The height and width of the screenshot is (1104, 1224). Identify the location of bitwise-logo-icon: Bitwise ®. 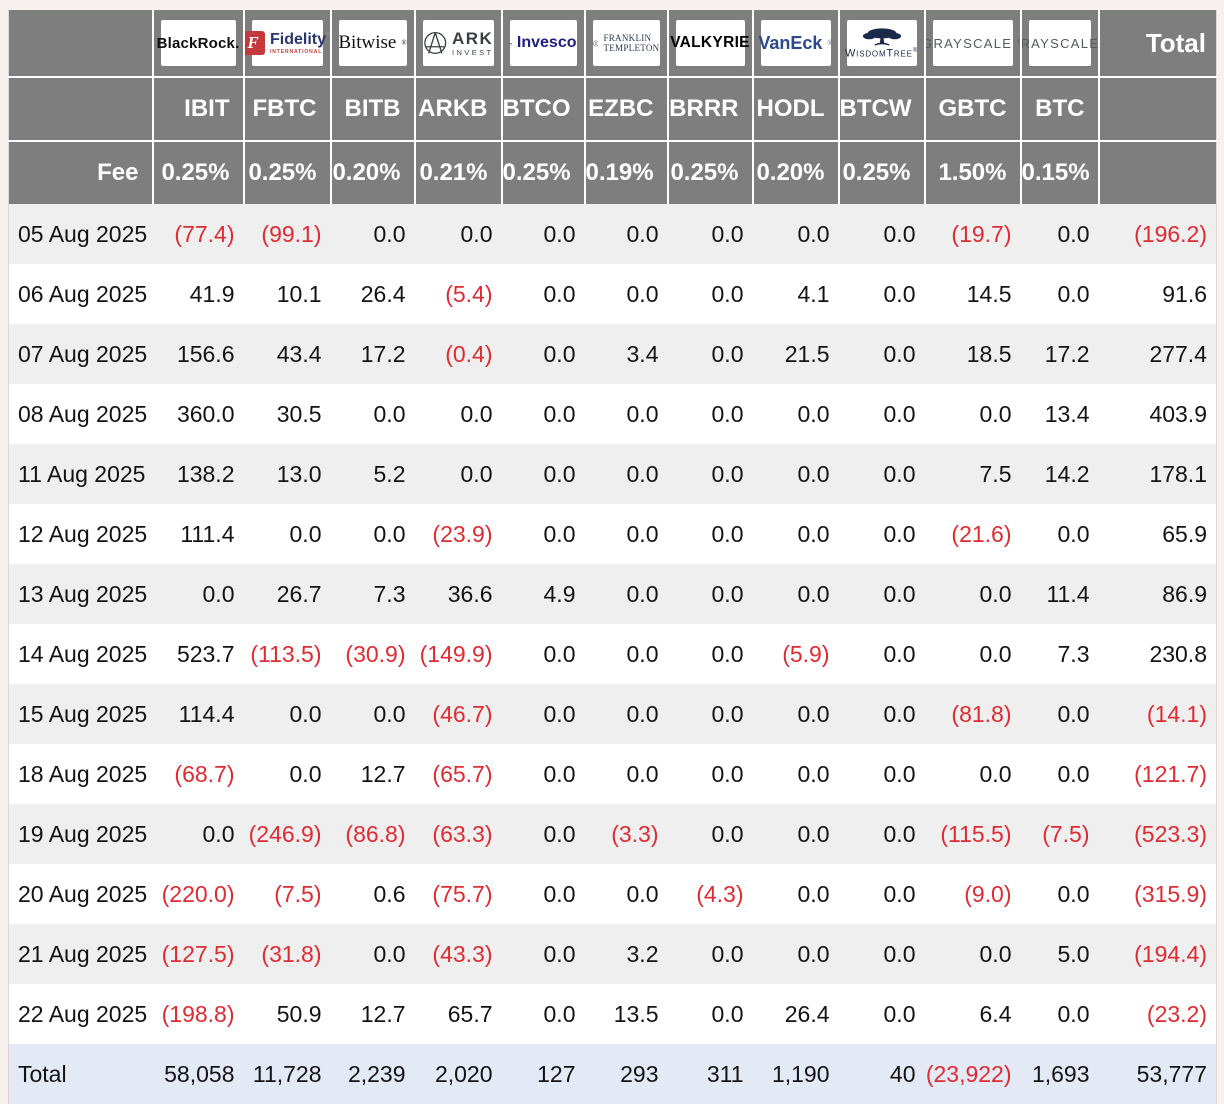
(372, 43).